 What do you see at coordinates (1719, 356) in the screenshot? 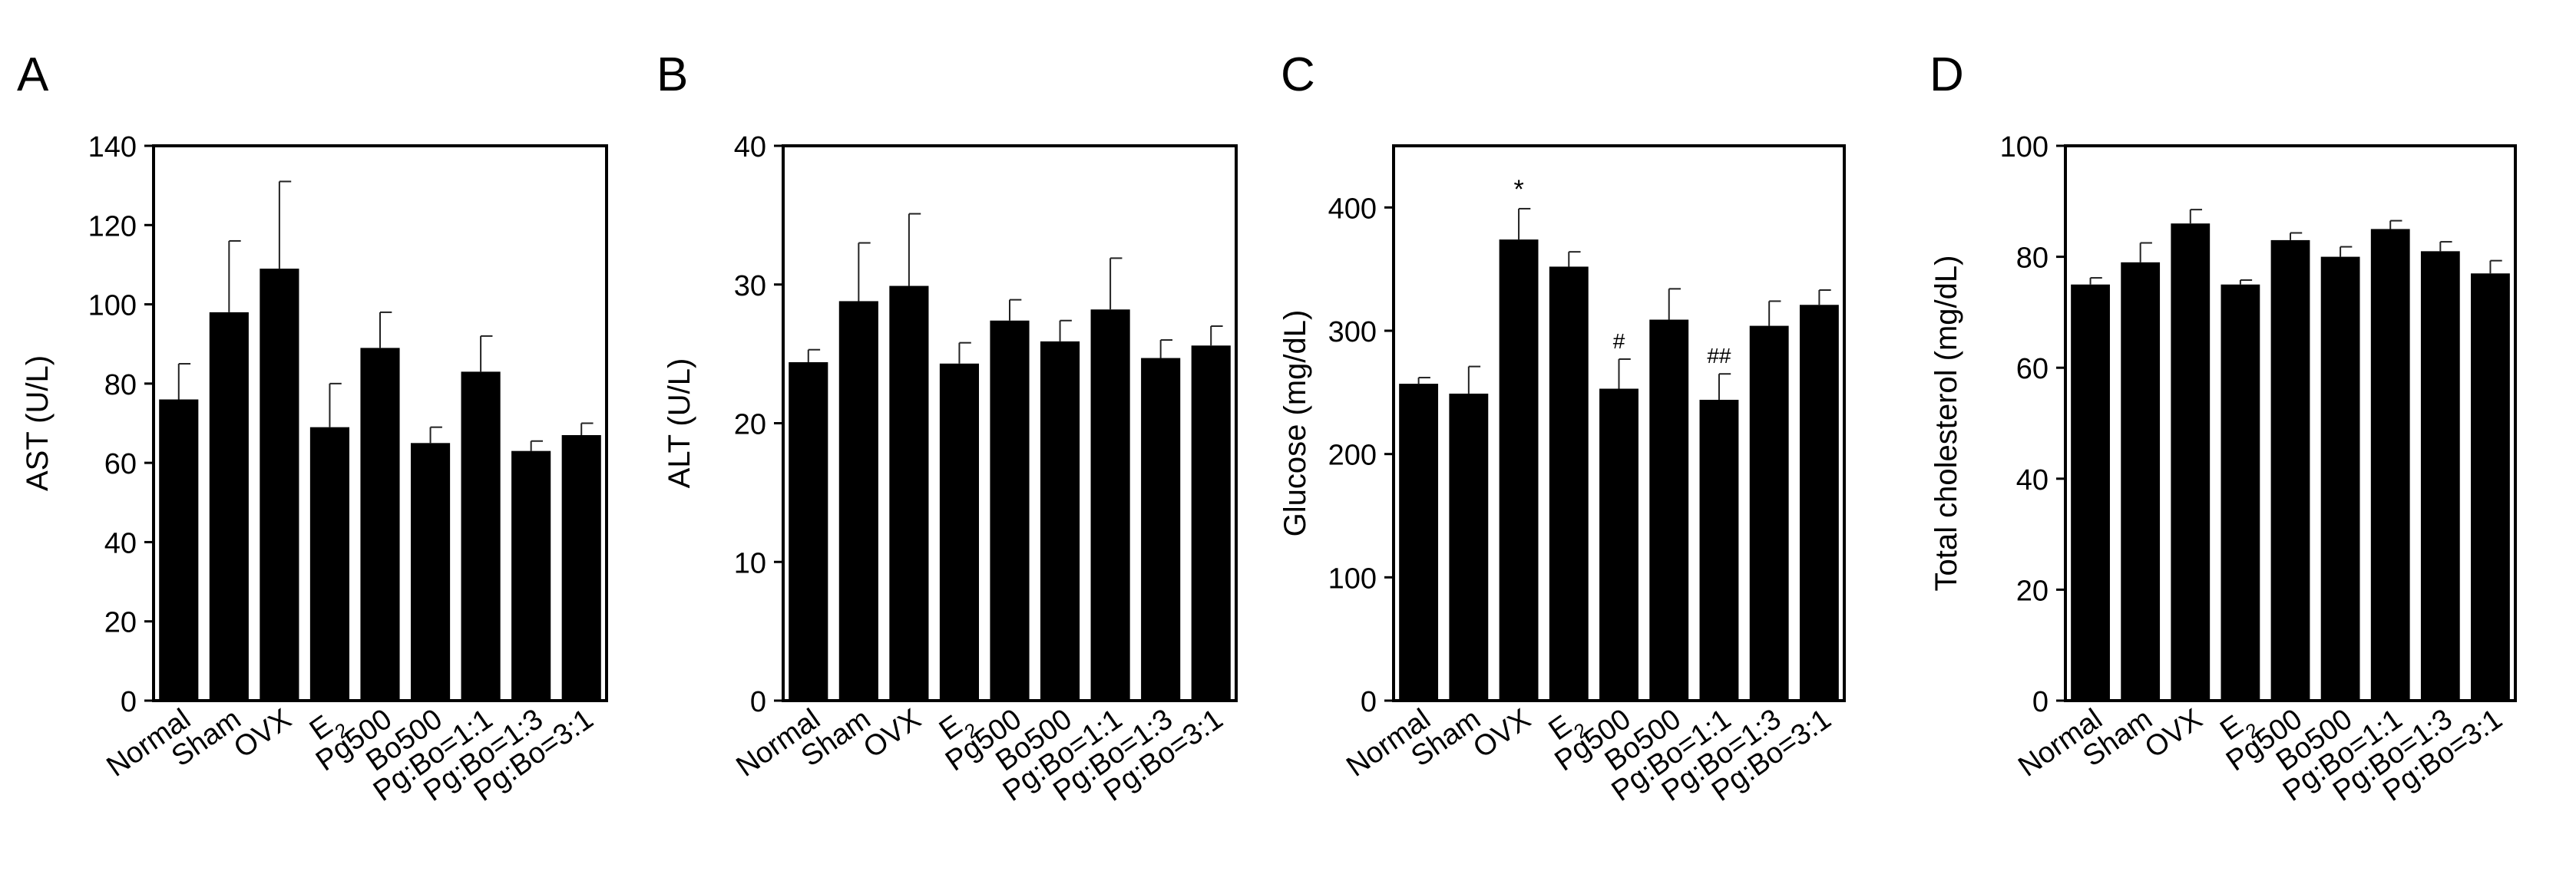
I see `significance-mark: ##` at bounding box center [1719, 356].